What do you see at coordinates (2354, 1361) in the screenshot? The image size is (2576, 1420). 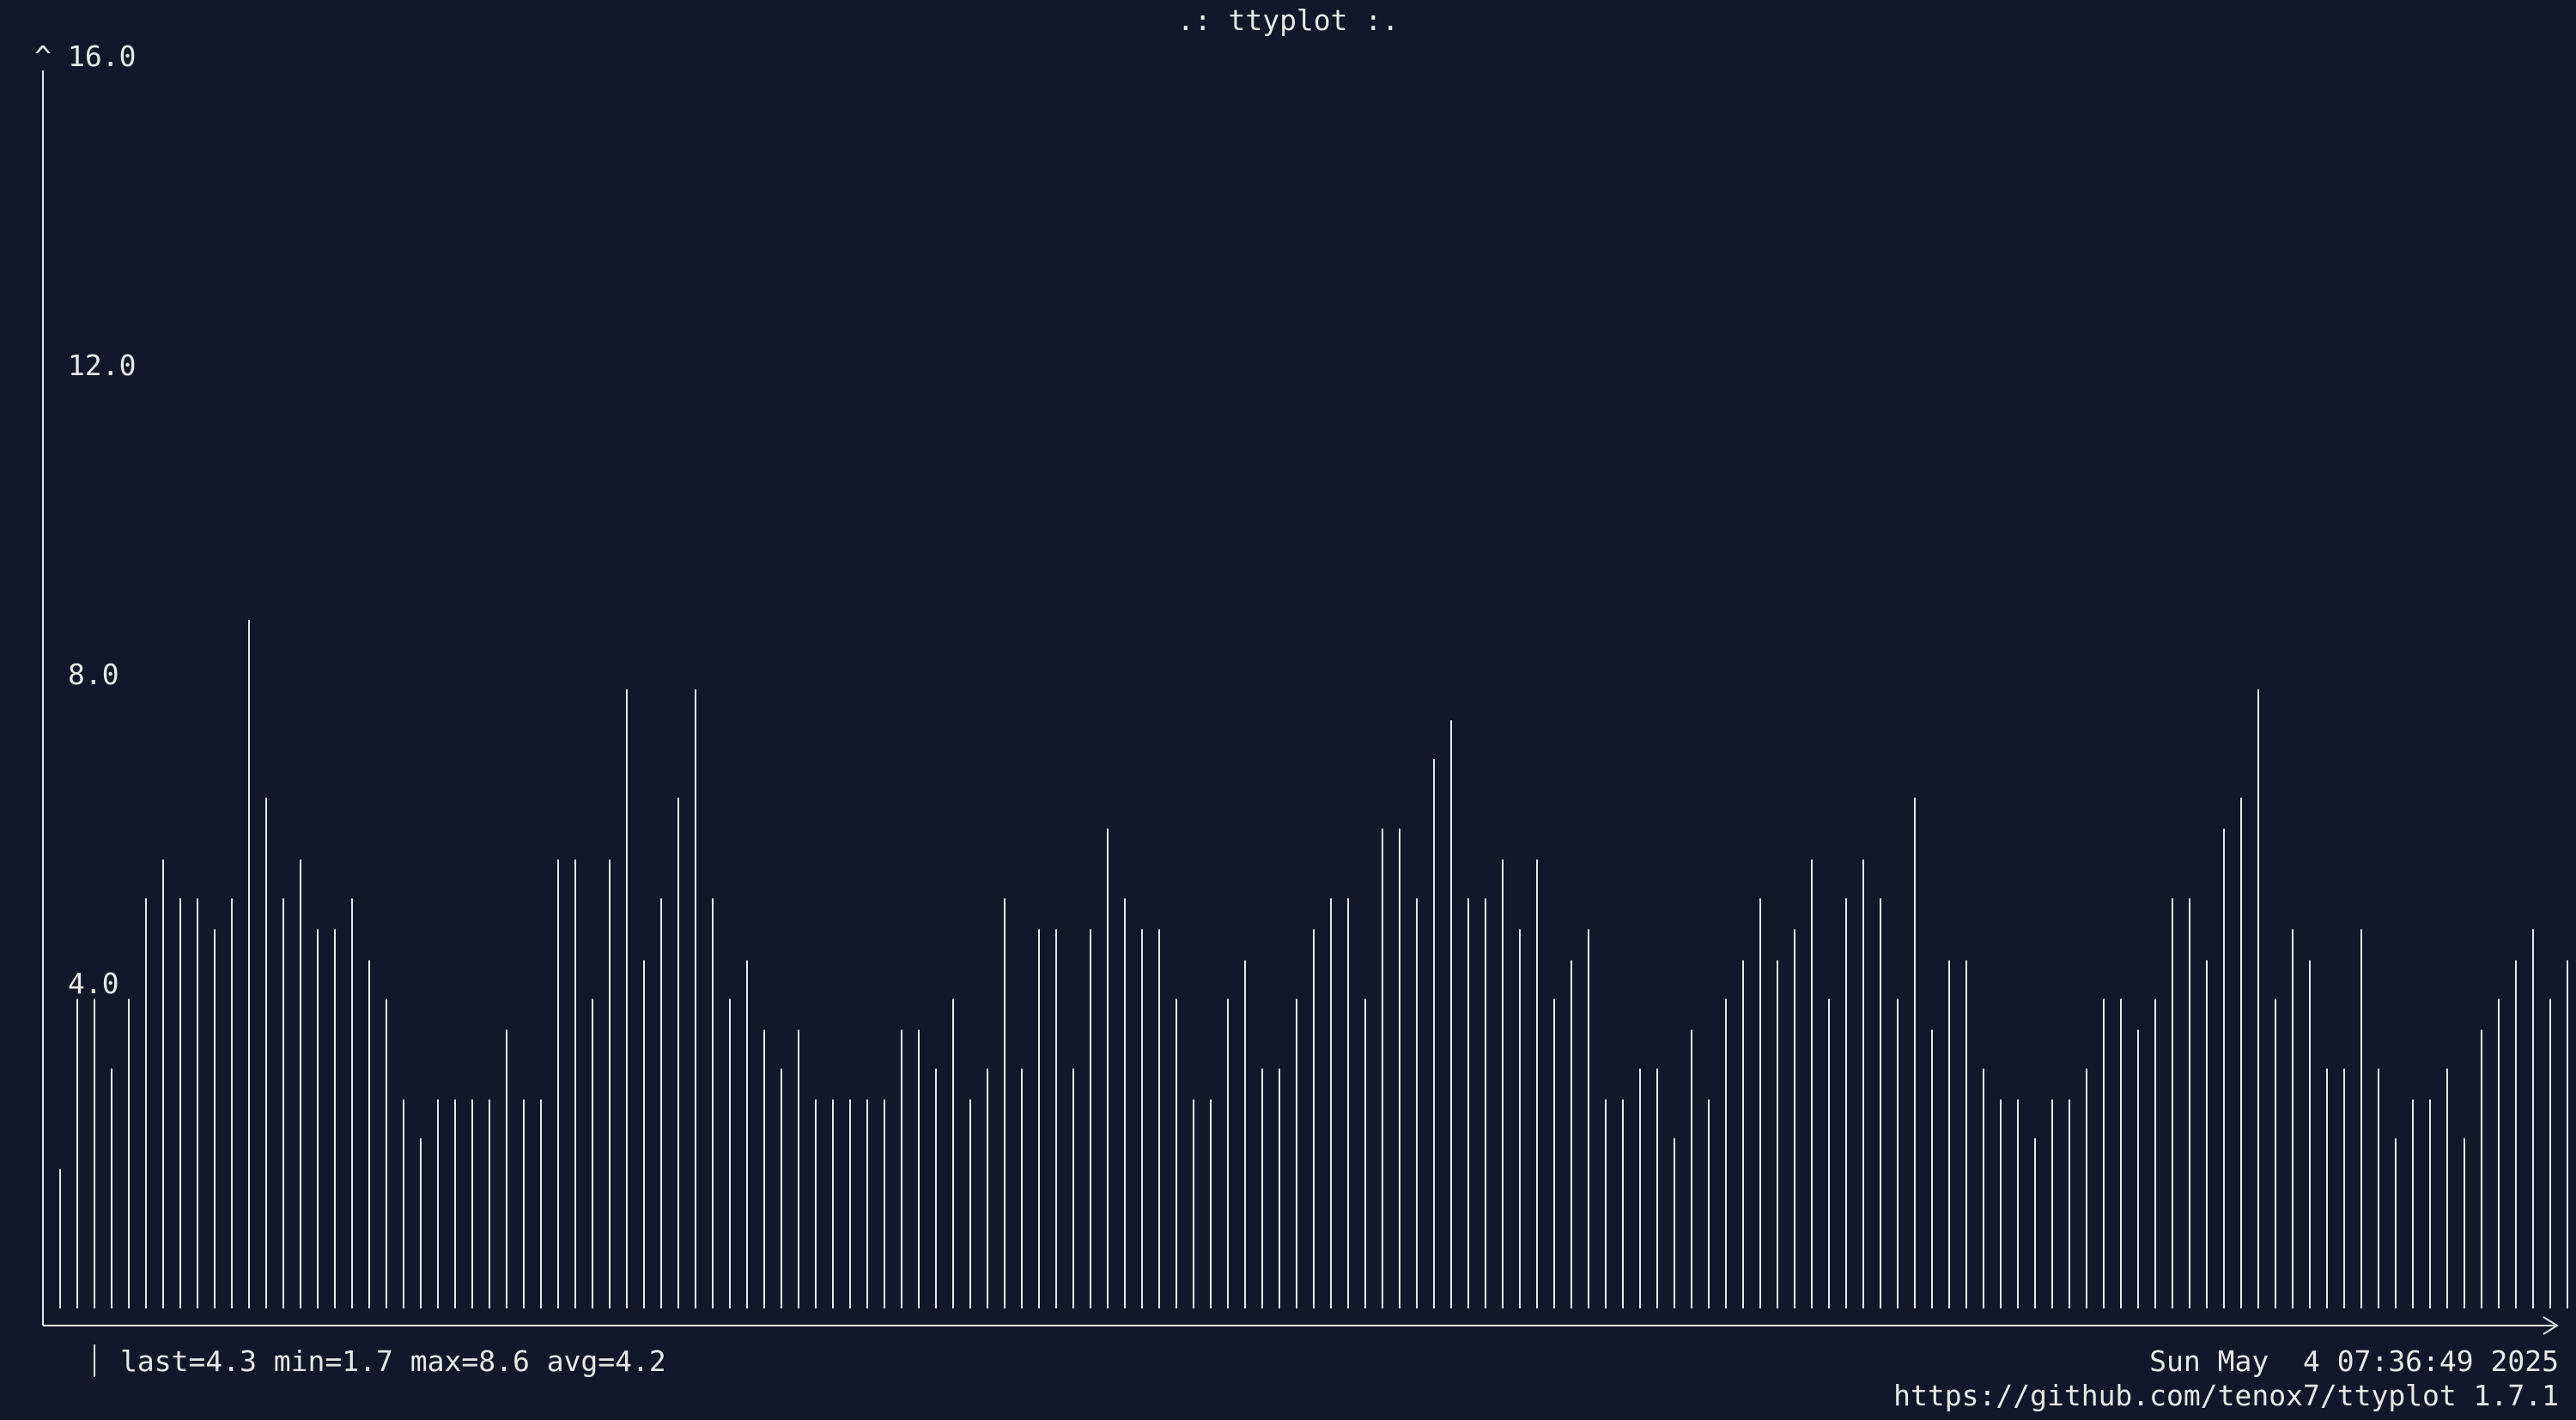 I see `timestamp: Sun May 4 07:36:49 2025` at bounding box center [2354, 1361].